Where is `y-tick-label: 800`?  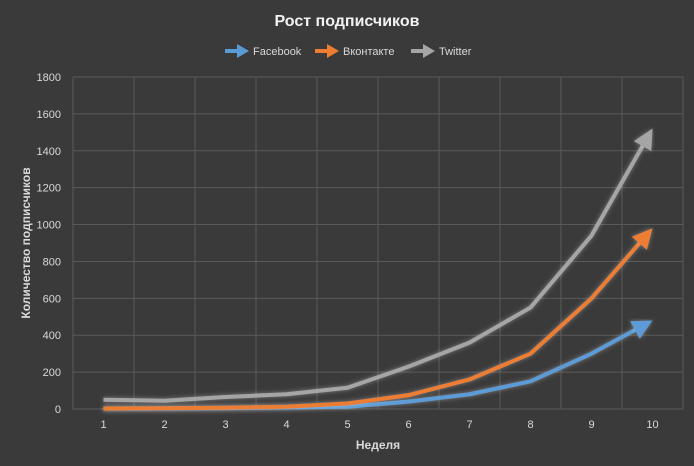
y-tick-label: 800 is located at coordinates (52, 262).